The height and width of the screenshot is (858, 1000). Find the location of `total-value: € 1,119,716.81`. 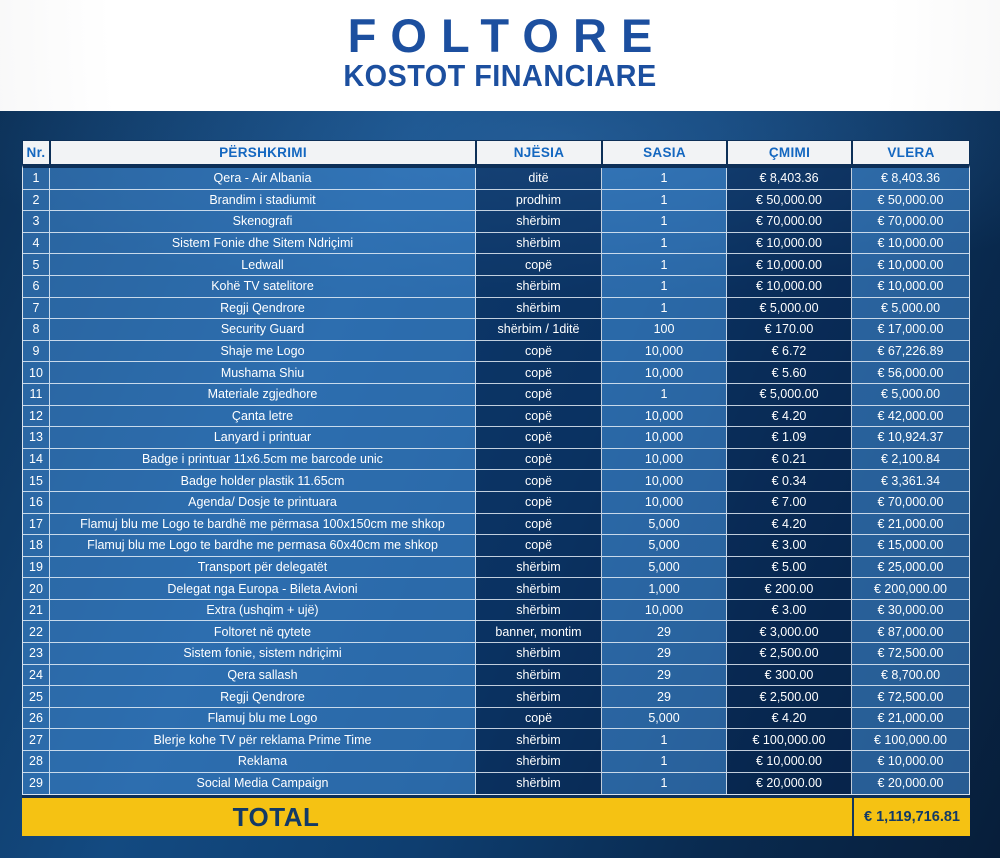

total-value: € 1,119,716.81 is located at coordinates (912, 817).